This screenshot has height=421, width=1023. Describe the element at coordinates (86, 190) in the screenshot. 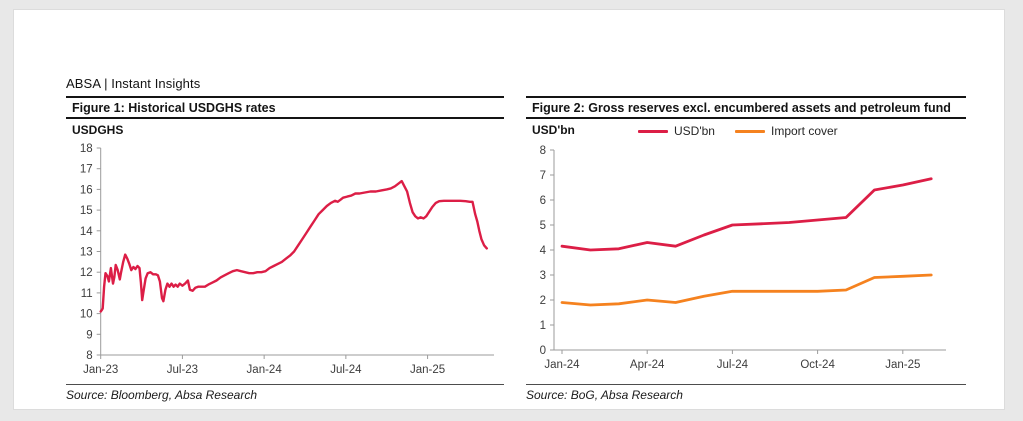

I see `y-tick-label: 16` at that location.